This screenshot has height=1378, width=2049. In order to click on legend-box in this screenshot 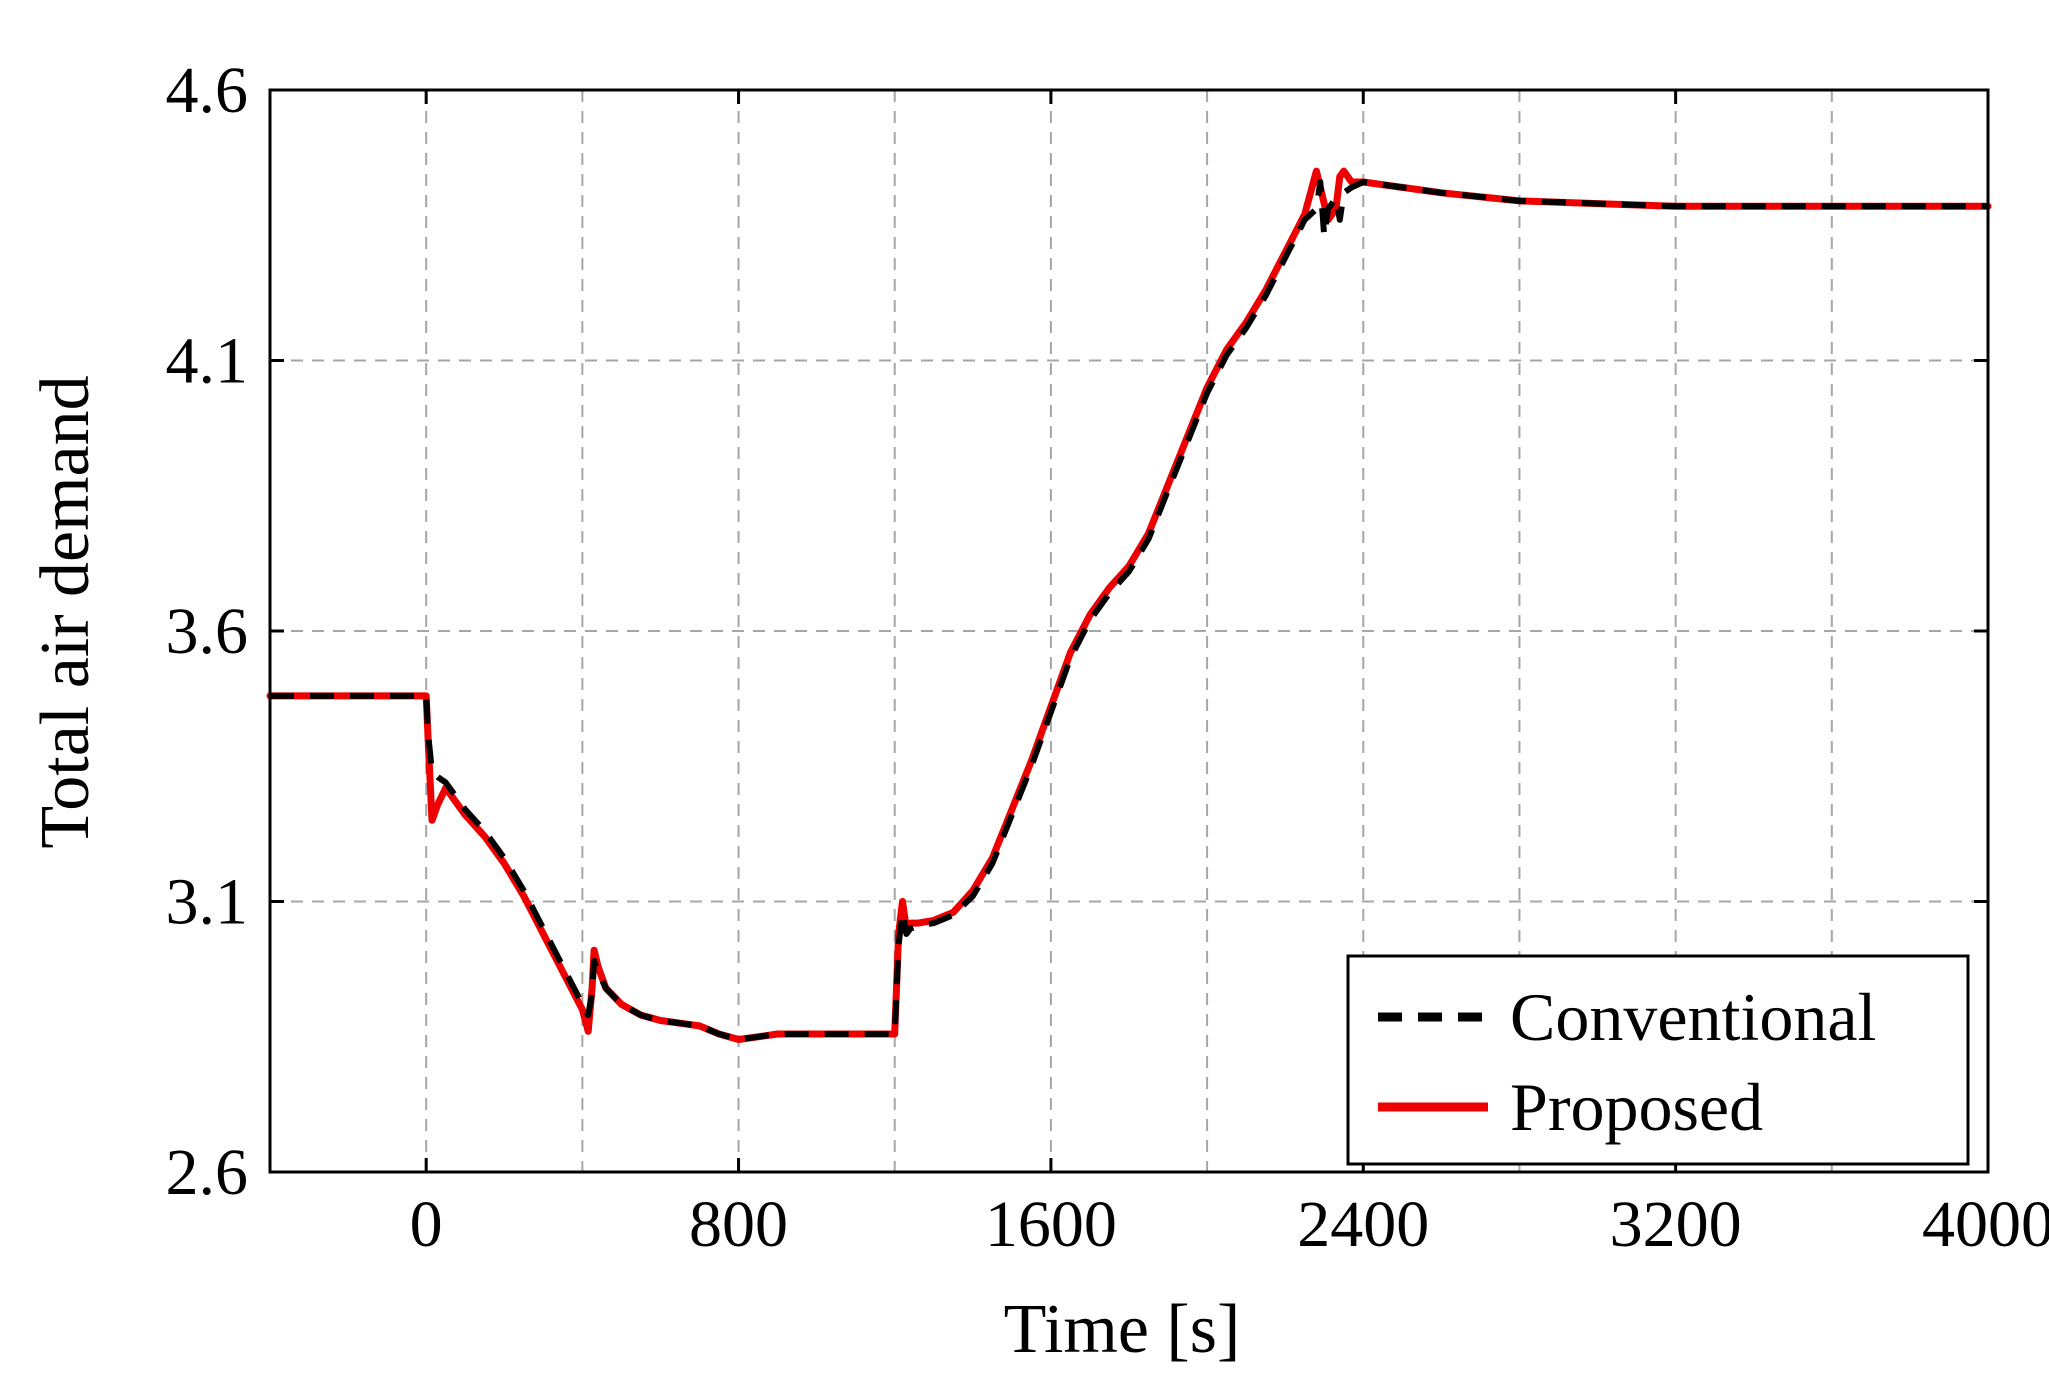, I will do `click(1658, 1060)`.